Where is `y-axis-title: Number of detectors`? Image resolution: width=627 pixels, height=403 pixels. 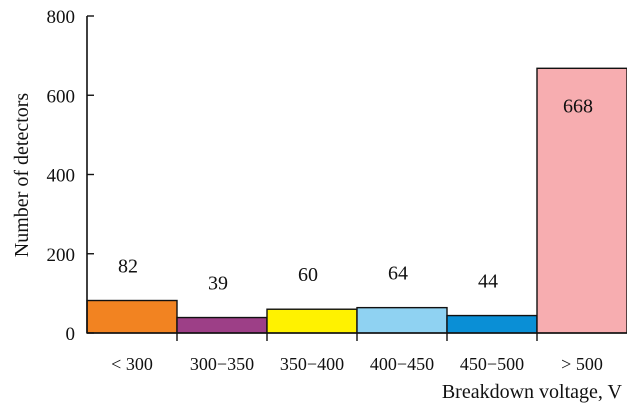
y-axis-title: Number of detectors is located at coordinates (22, 175).